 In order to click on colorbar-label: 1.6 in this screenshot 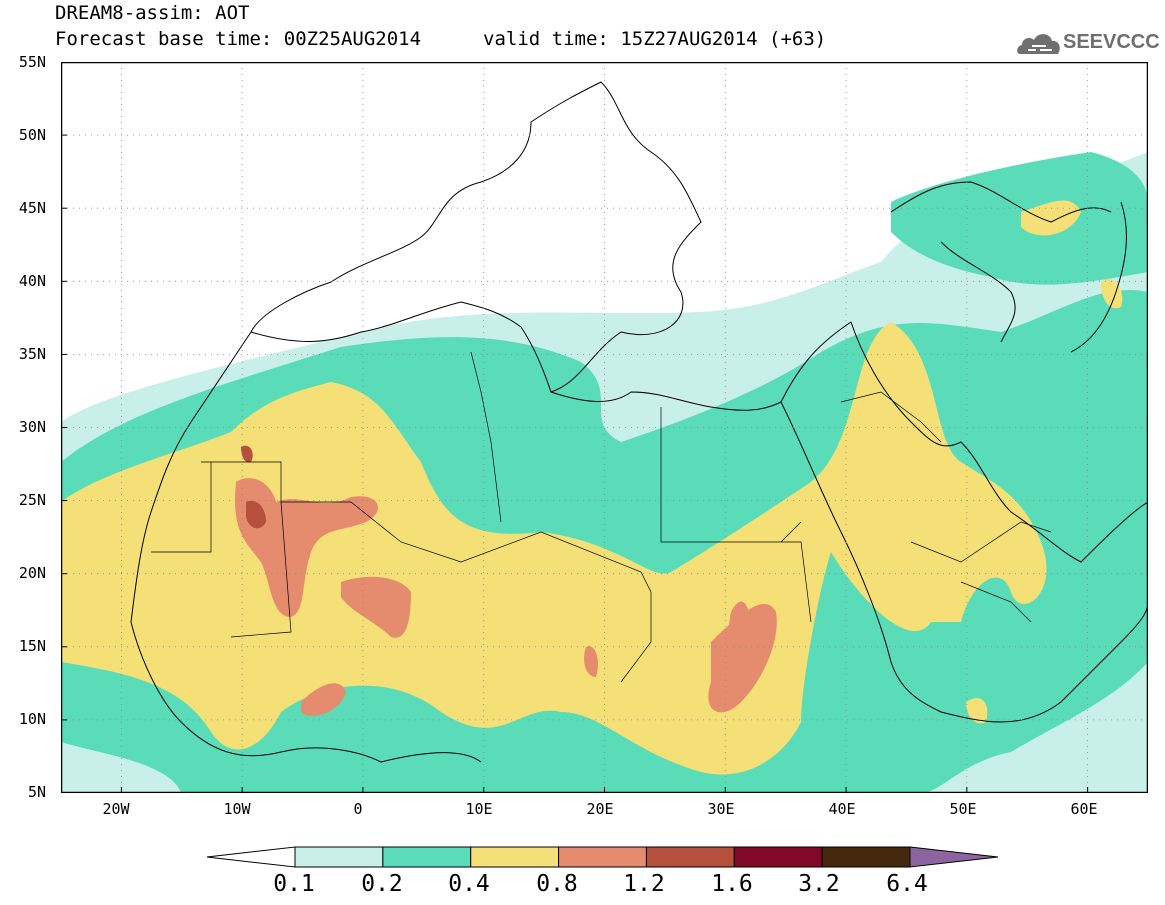, I will do `click(732, 884)`.